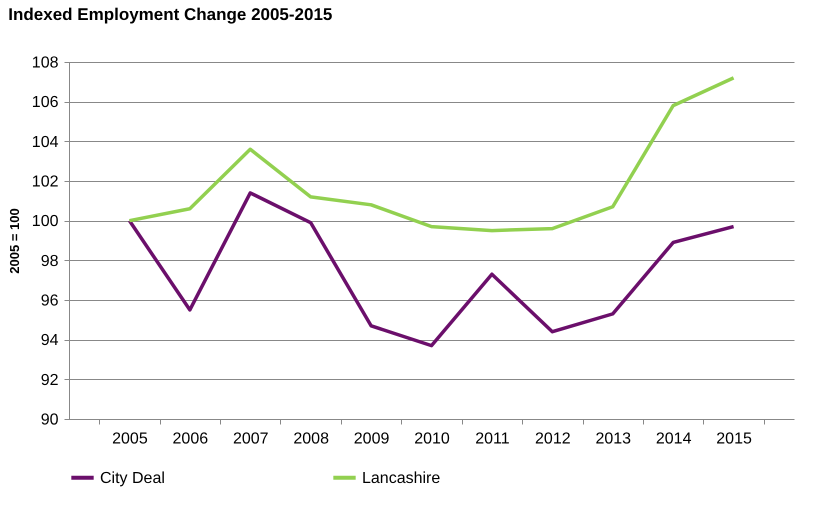 The height and width of the screenshot is (507, 830). What do you see at coordinates (190, 439) in the screenshot?
I see `x-tick-label: 2006` at bounding box center [190, 439].